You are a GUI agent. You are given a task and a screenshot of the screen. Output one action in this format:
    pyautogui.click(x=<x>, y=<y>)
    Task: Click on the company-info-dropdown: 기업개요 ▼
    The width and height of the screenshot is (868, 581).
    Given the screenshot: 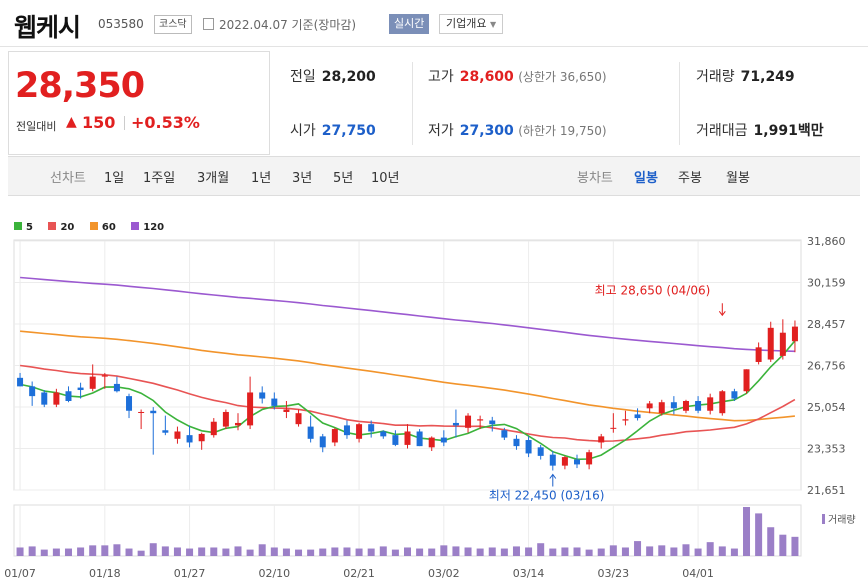 What is the action you would take?
    pyautogui.click(x=471, y=24)
    